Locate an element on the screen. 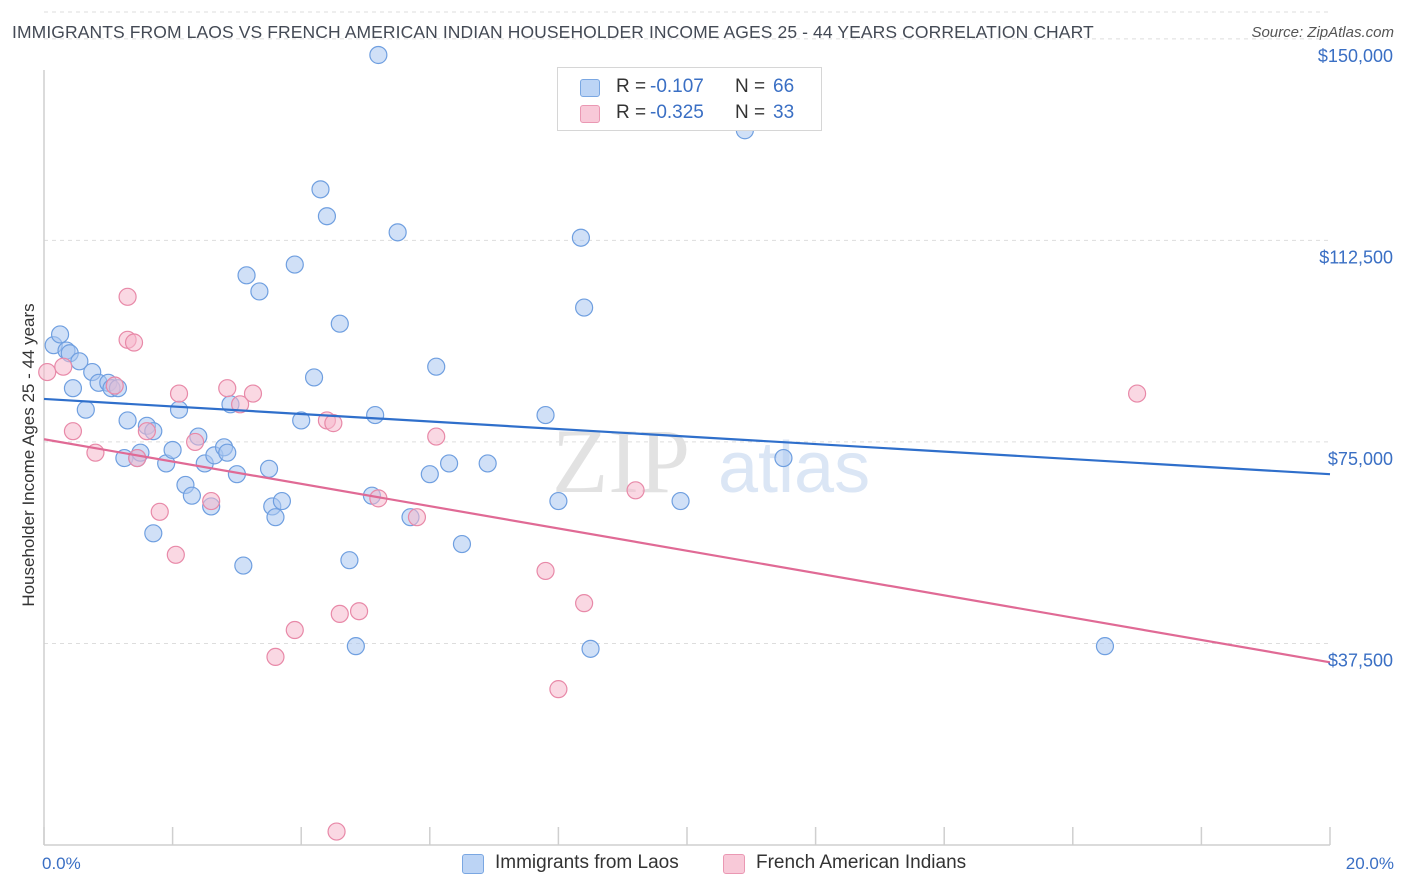  legend-label: French American Indians is located at coordinates (861, 862).